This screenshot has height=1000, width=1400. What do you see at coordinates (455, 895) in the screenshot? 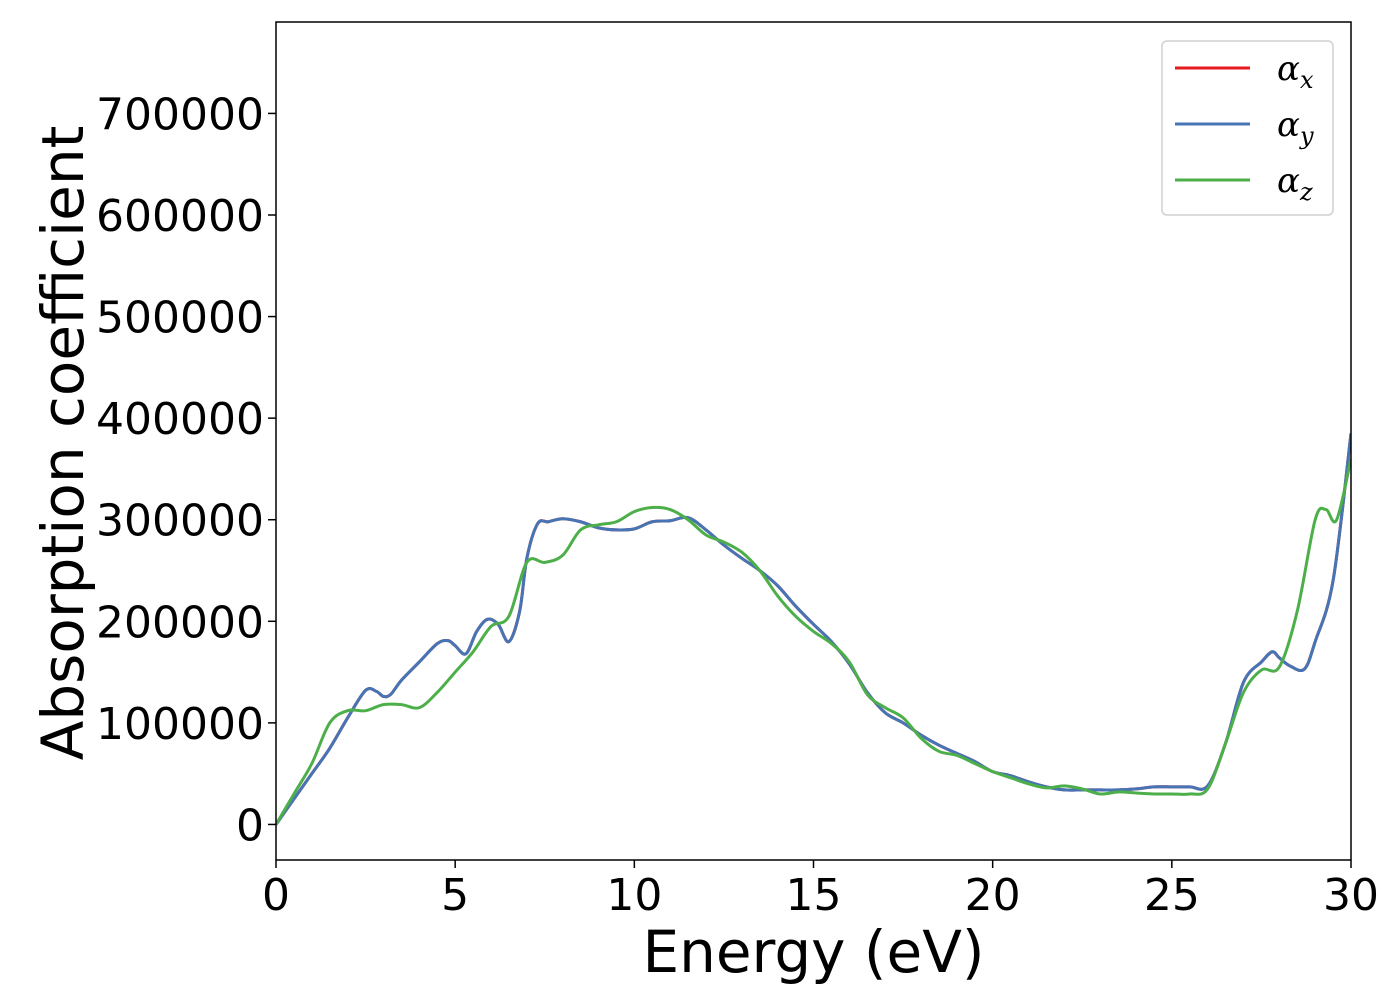
I see `x-tick-label: 5` at bounding box center [455, 895].